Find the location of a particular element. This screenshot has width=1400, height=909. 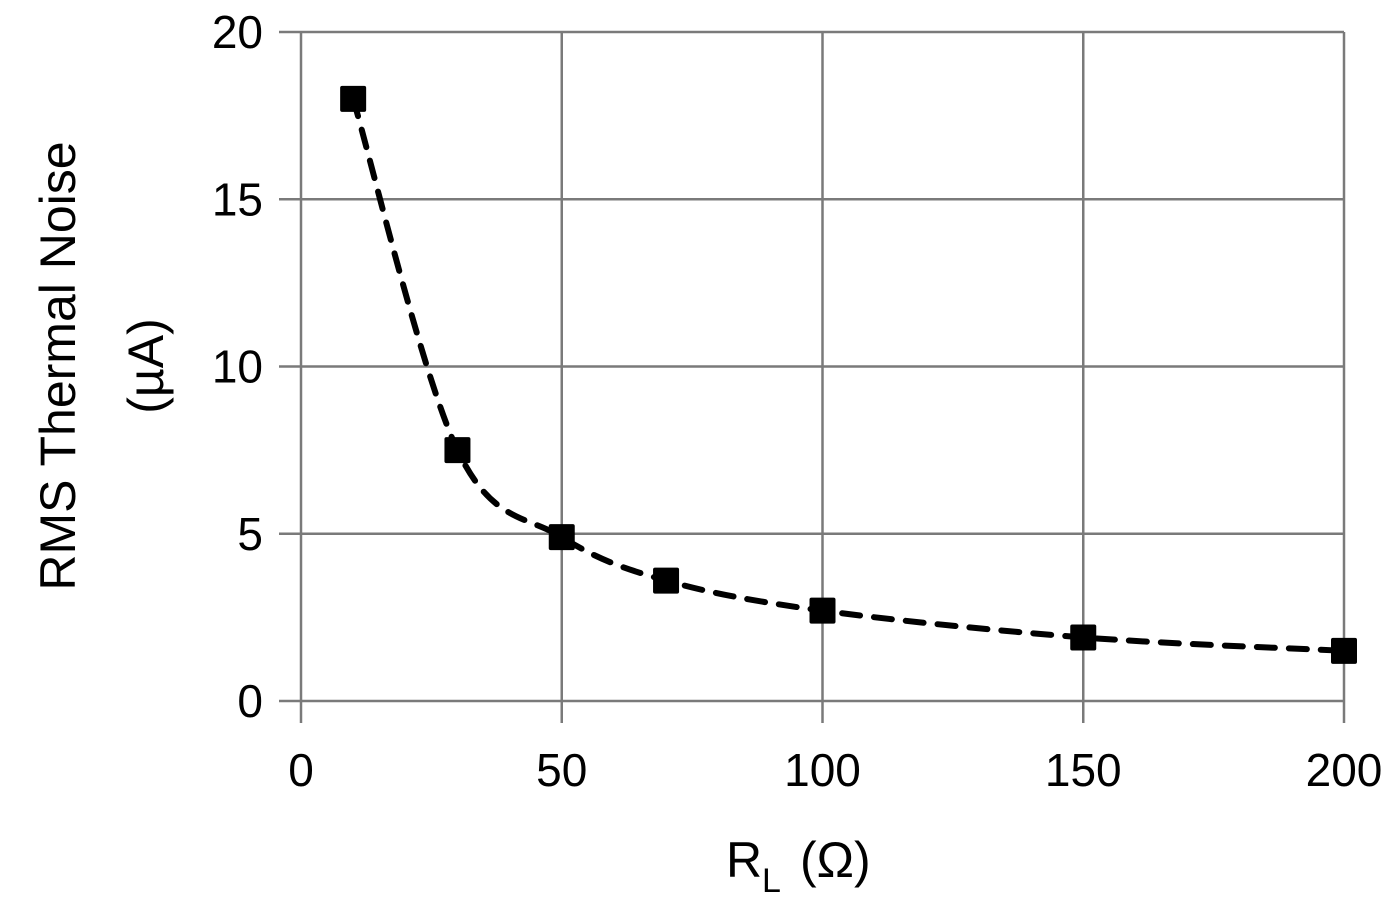

y-axis-title: RMS Thermal Noise (µA) is located at coordinates (102, 365).